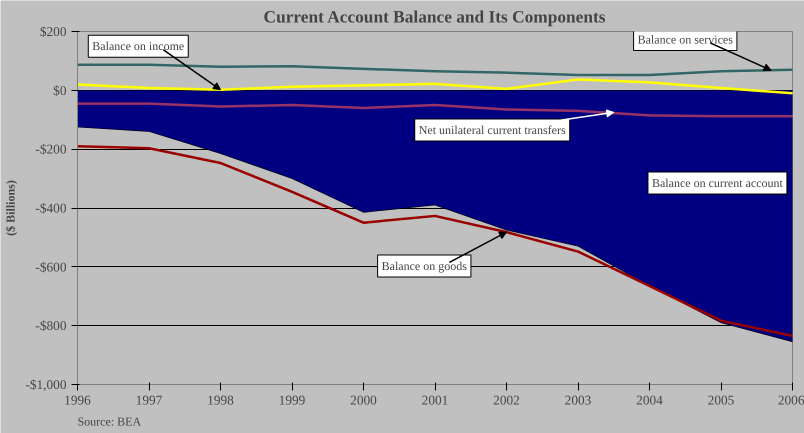 This screenshot has width=804, height=433. Describe the element at coordinates (78, 400) in the screenshot. I see `x-tick-label: 1996` at that location.